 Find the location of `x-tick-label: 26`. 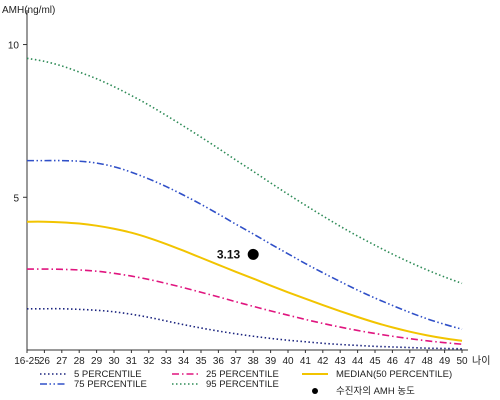

x-tick-label: 26 is located at coordinates (45, 361).